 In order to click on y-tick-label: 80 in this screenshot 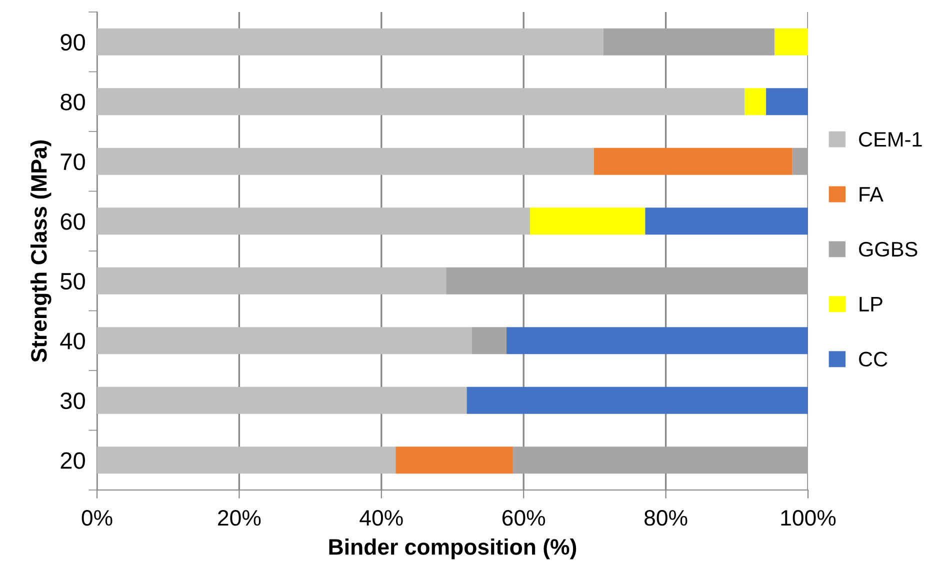, I will do `click(72, 102)`.